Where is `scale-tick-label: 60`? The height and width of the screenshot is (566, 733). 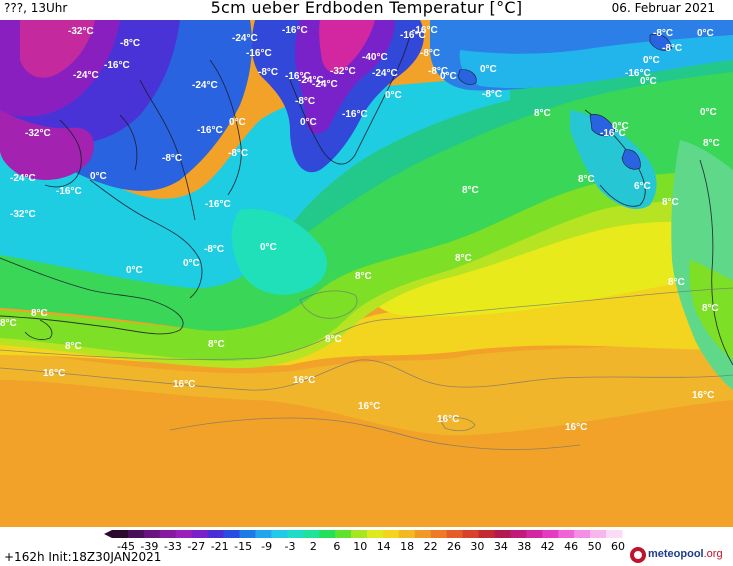
scale-tick-label: 60 is located at coordinates (618, 546).